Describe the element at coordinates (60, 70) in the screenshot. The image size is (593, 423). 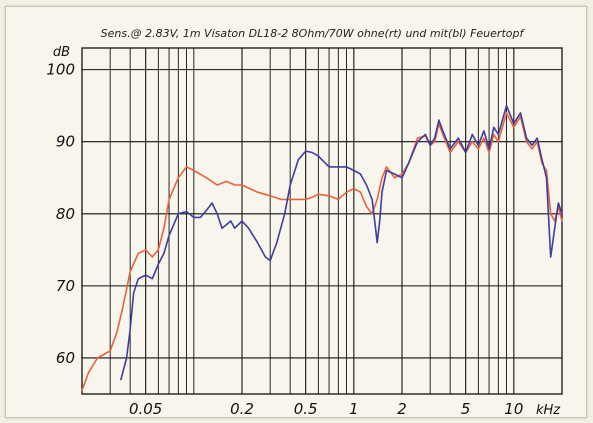
I see `y-tick-label: 100` at that location.